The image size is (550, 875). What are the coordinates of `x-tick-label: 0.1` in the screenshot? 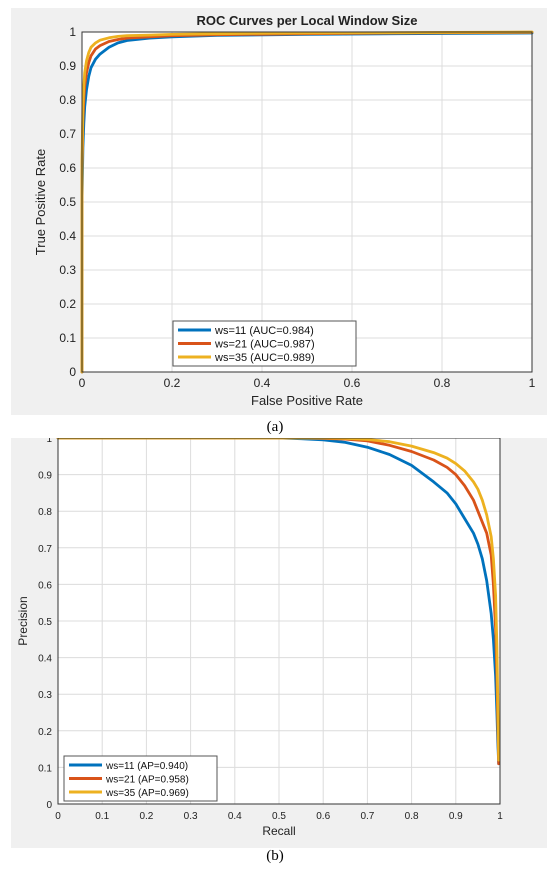 It's located at (102, 816).